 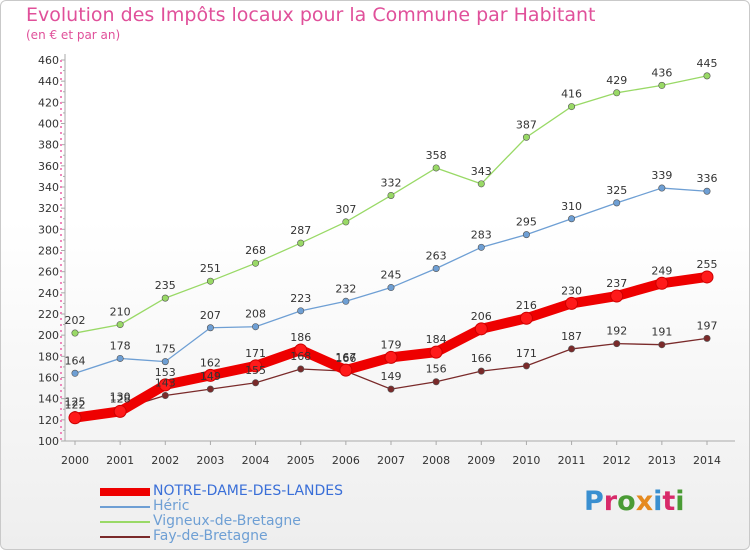 What do you see at coordinates (436, 460) in the screenshot?
I see `x-tick-label: 2008` at bounding box center [436, 460].